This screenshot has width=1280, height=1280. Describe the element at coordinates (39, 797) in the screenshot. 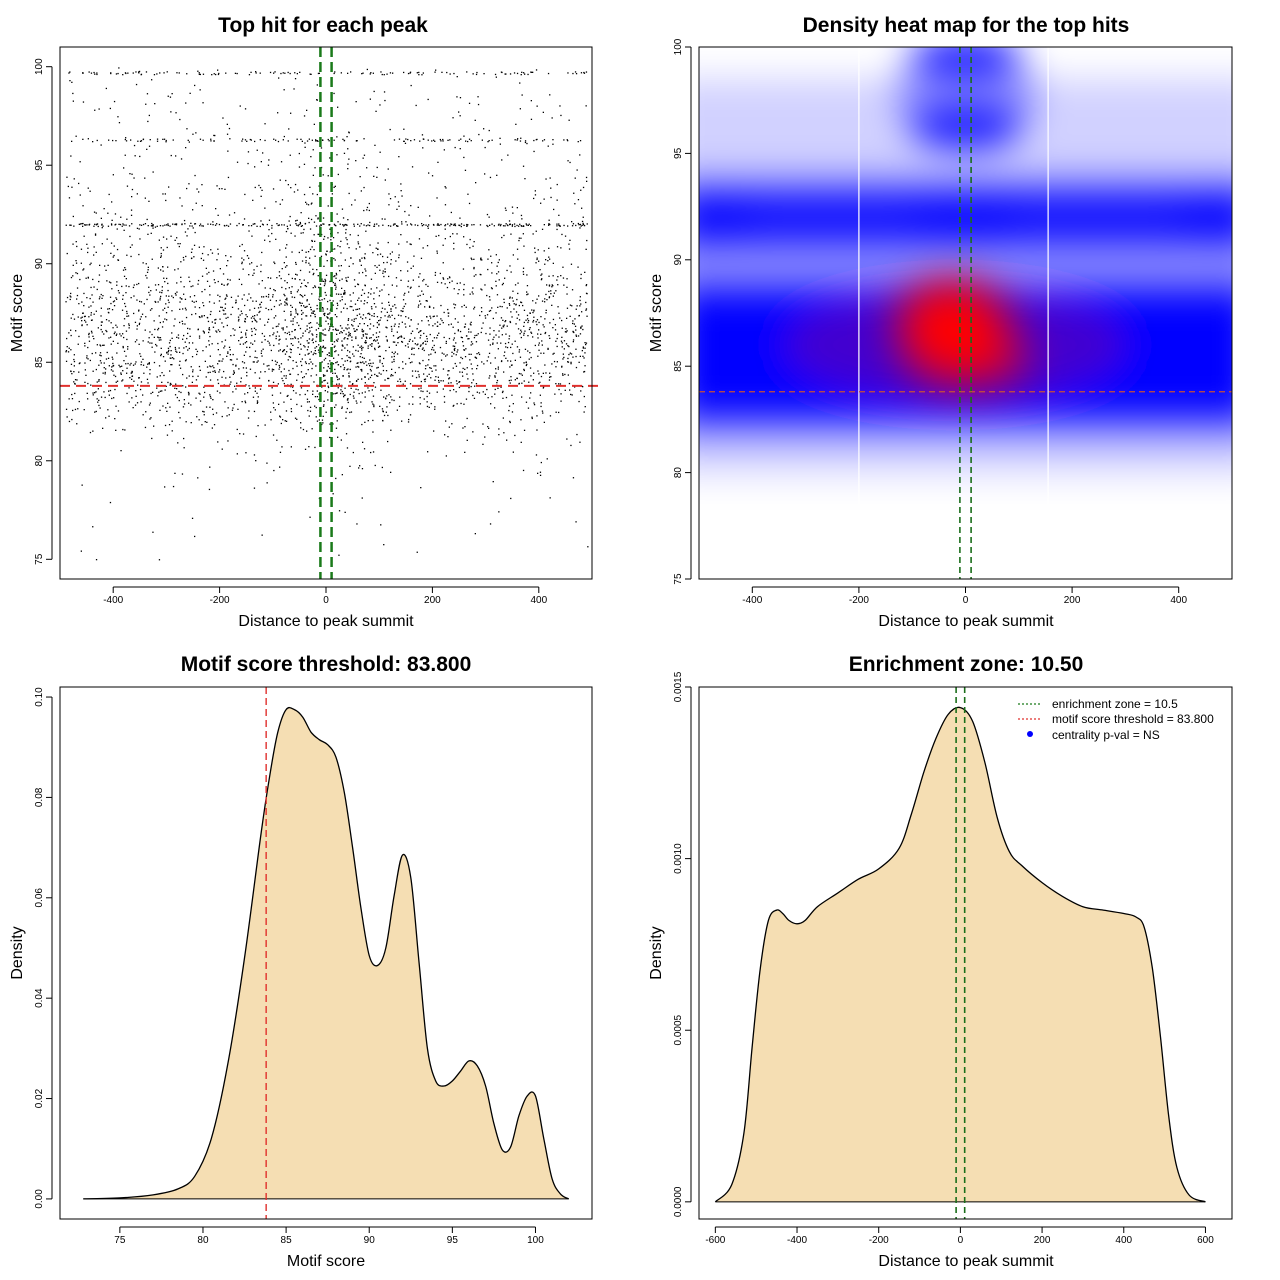

I see `score-density-y-tick-label: 0.08` at that location.